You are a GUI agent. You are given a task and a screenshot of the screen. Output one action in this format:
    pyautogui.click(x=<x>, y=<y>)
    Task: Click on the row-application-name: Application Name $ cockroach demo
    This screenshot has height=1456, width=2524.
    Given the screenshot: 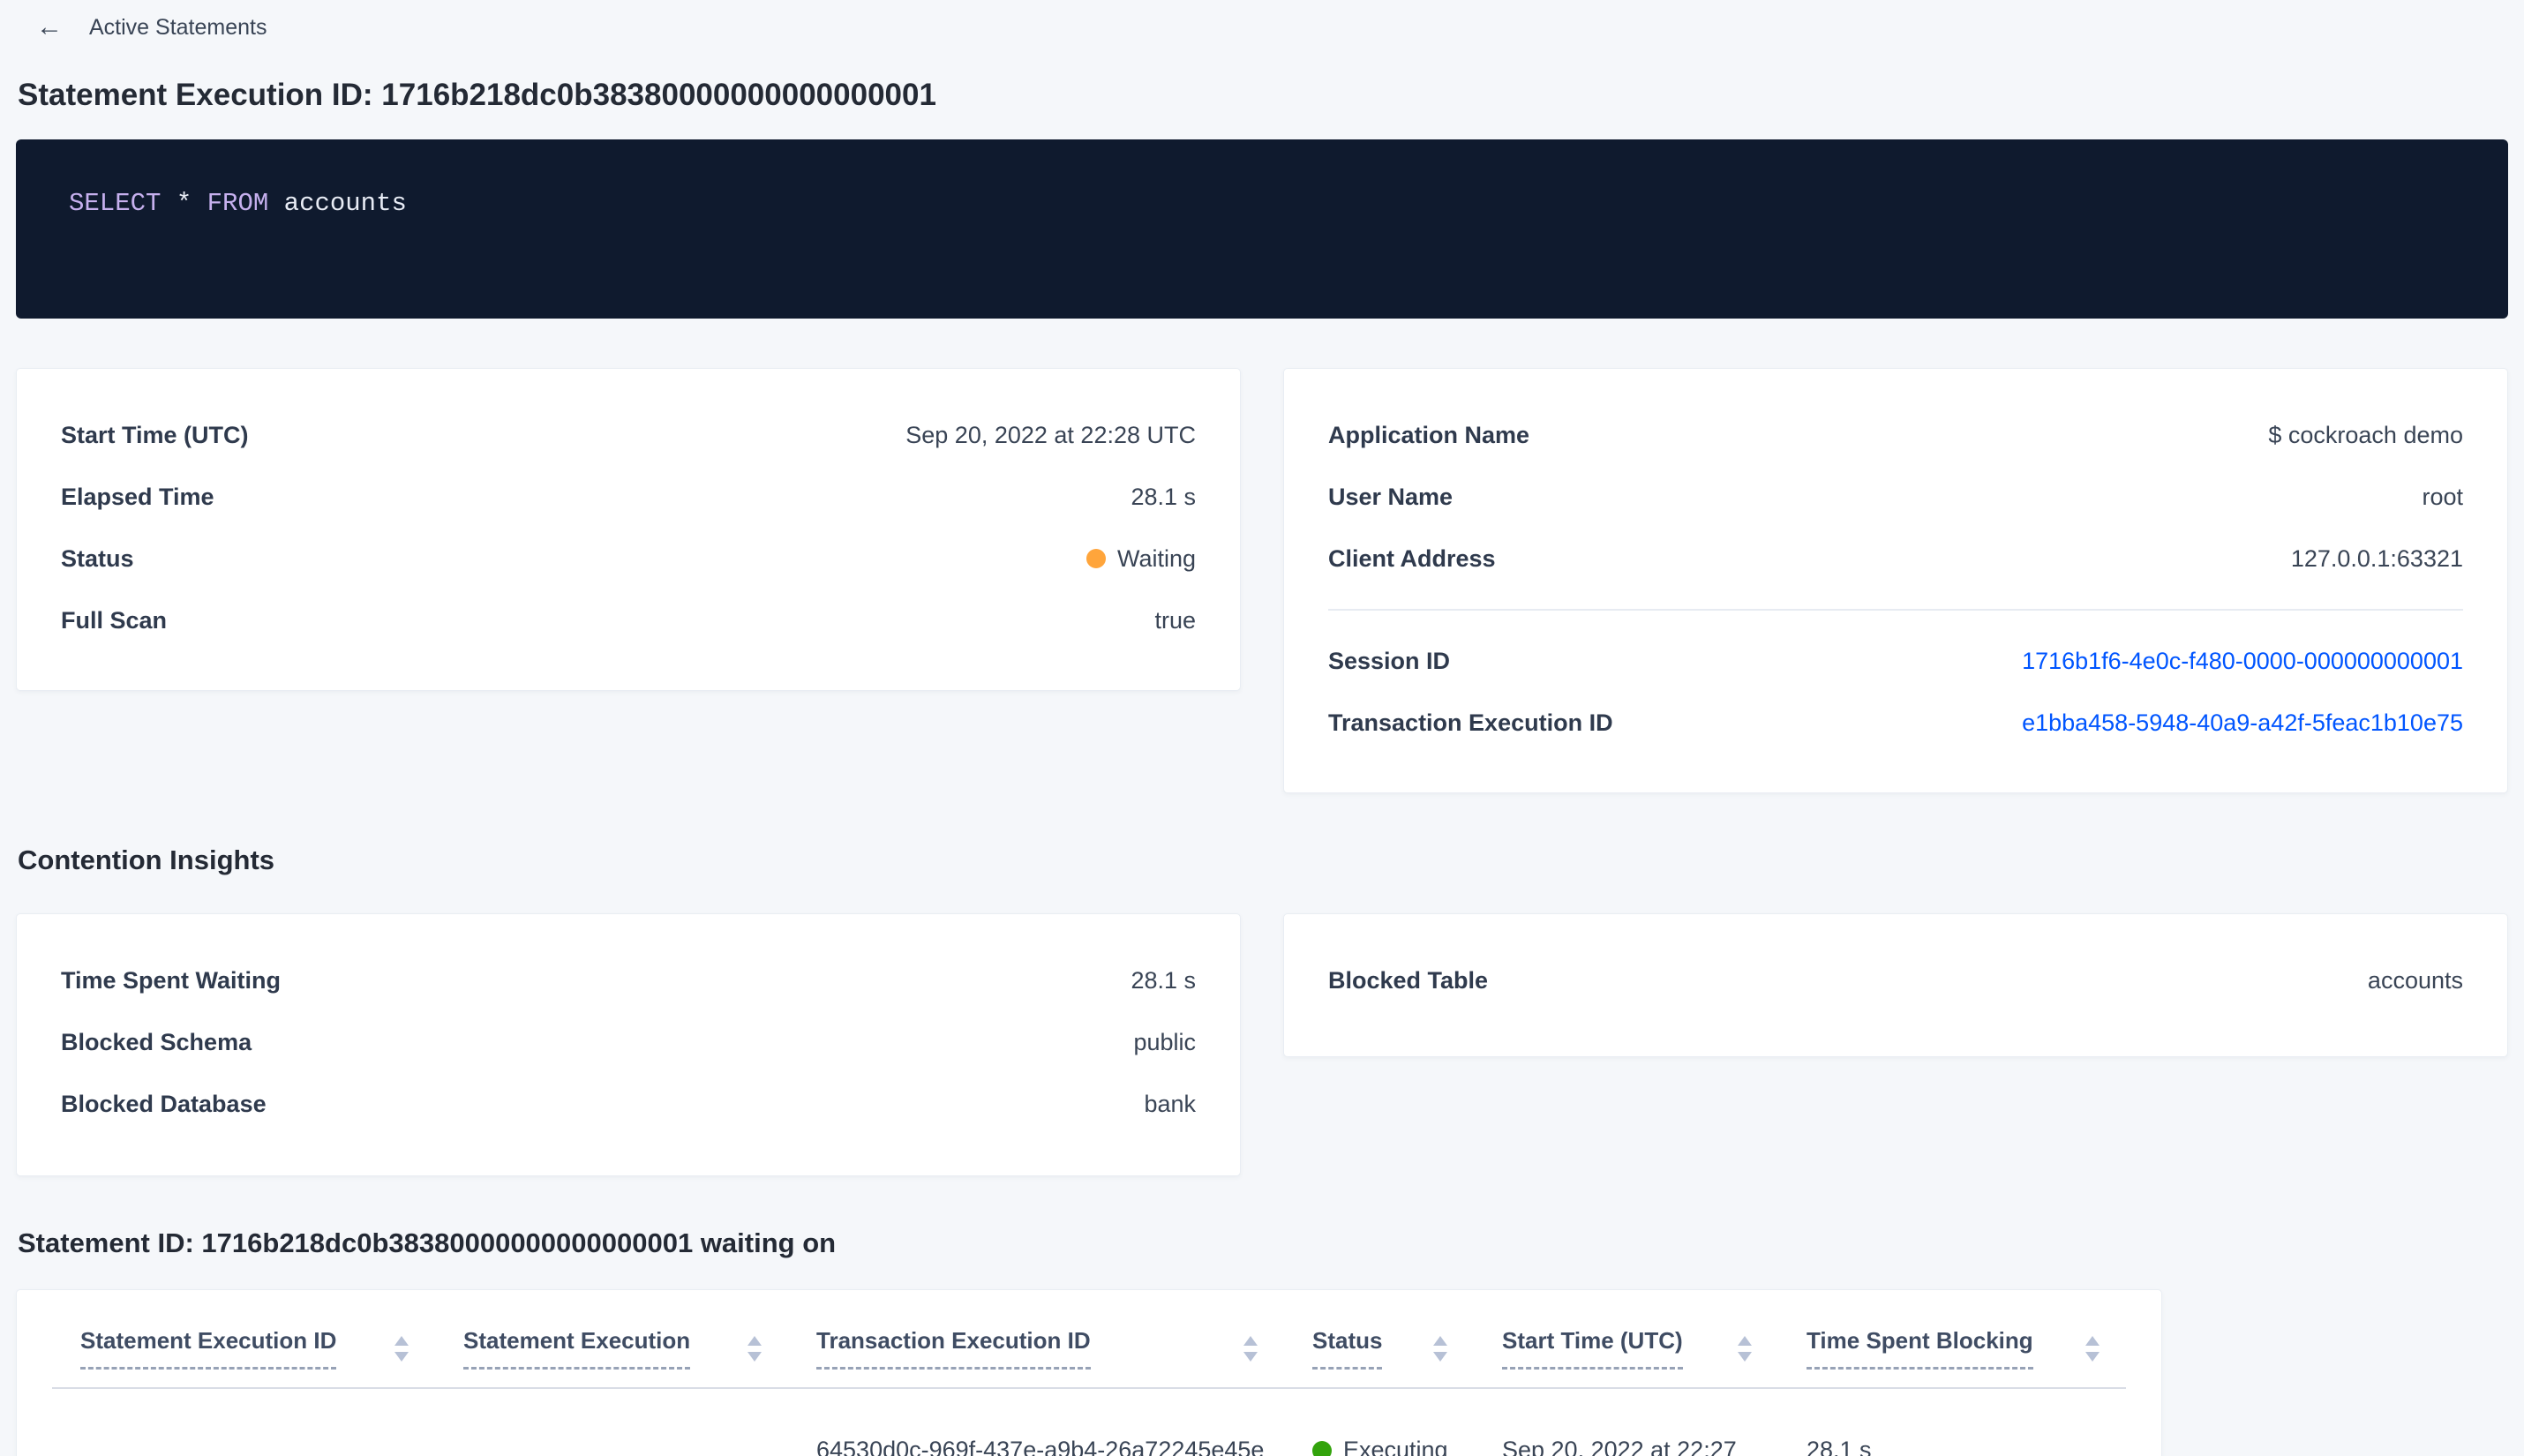 What is the action you would take?
    pyautogui.click(x=1895, y=435)
    